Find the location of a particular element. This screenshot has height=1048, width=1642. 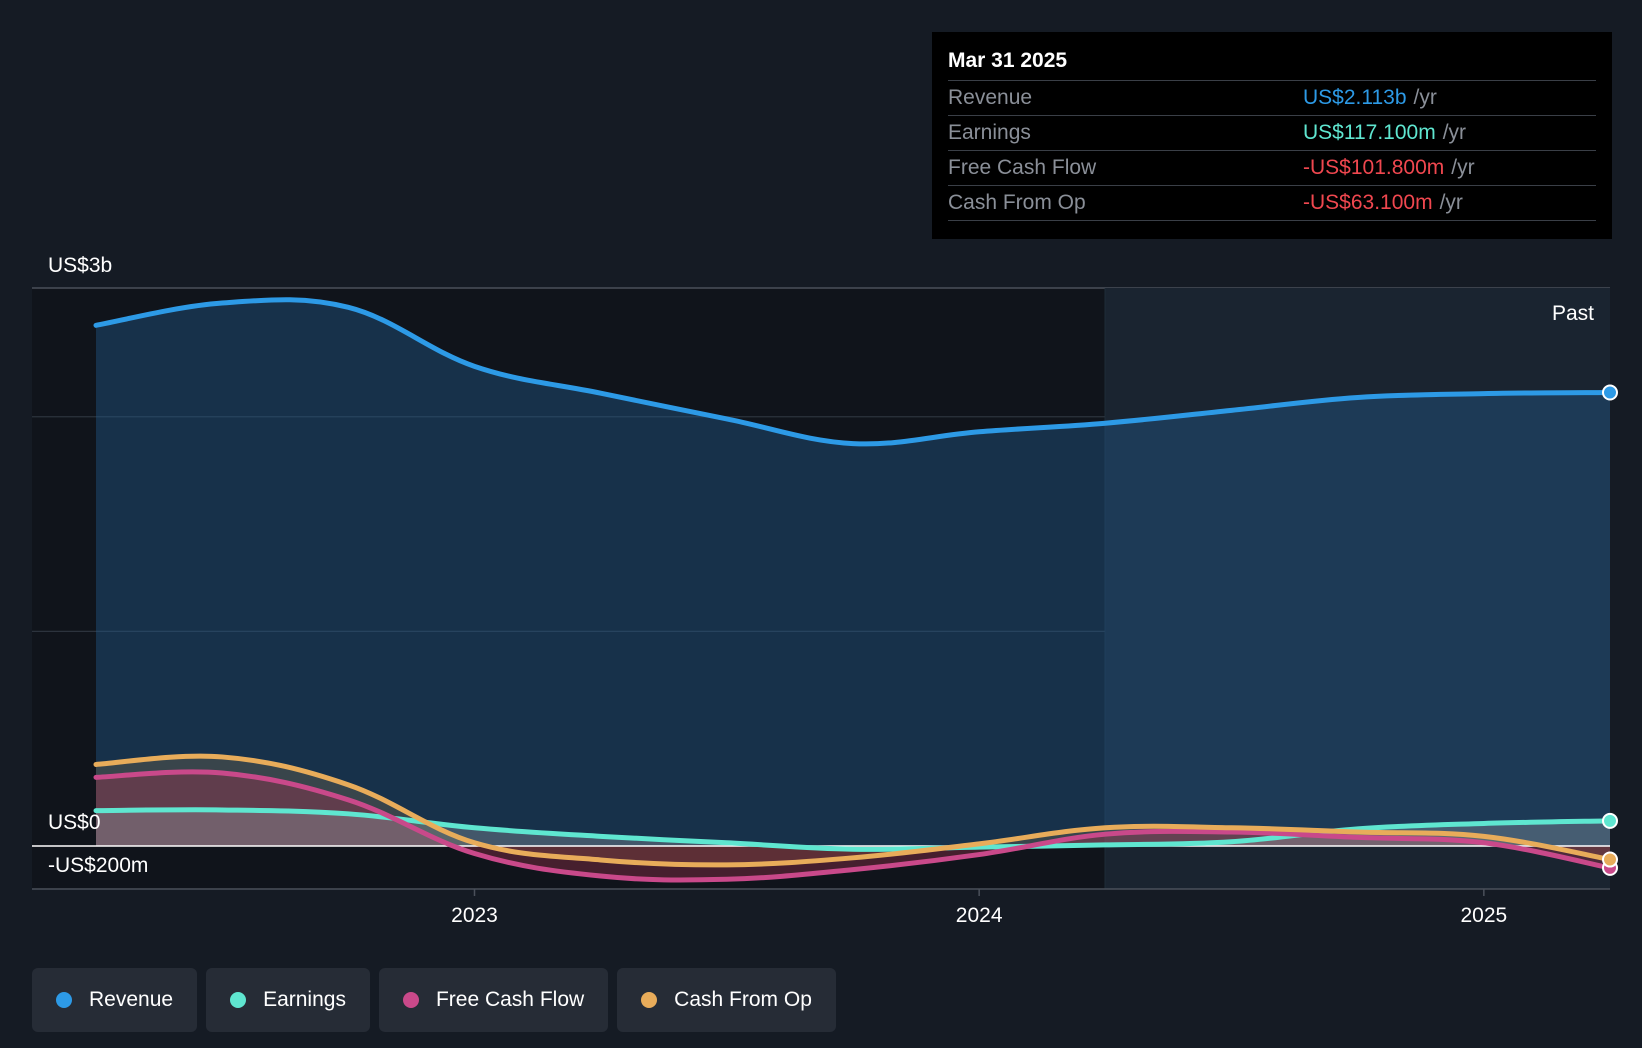

legend-item-revenue: Revenue is located at coordinates (115, 1000).